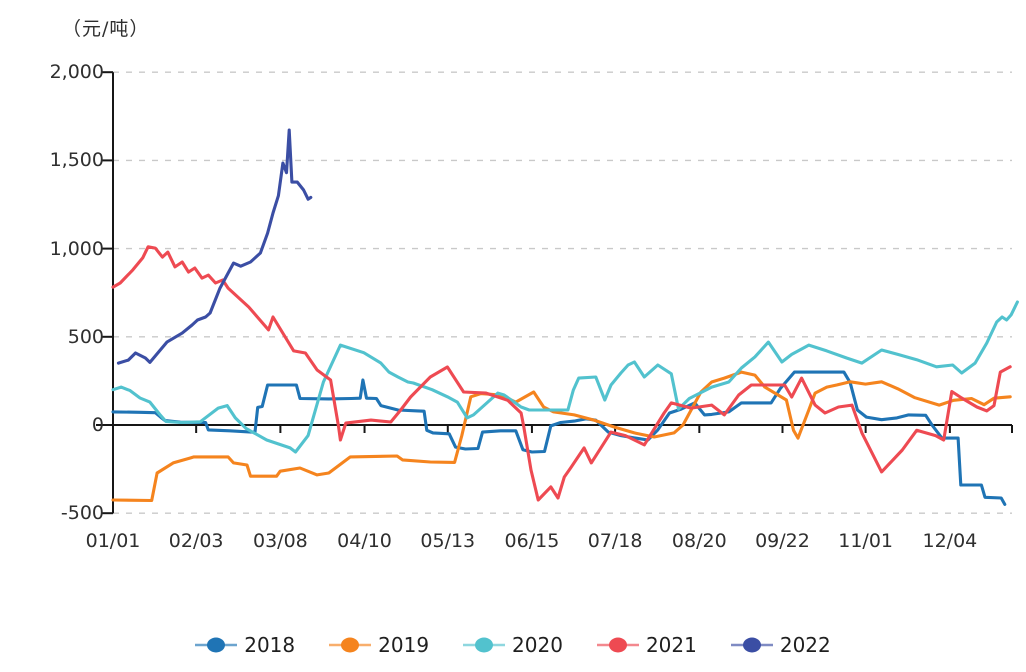 This screenshot has width=1026, height=672. I want to click on legend-item-2019: 2019, so click(379, 645).